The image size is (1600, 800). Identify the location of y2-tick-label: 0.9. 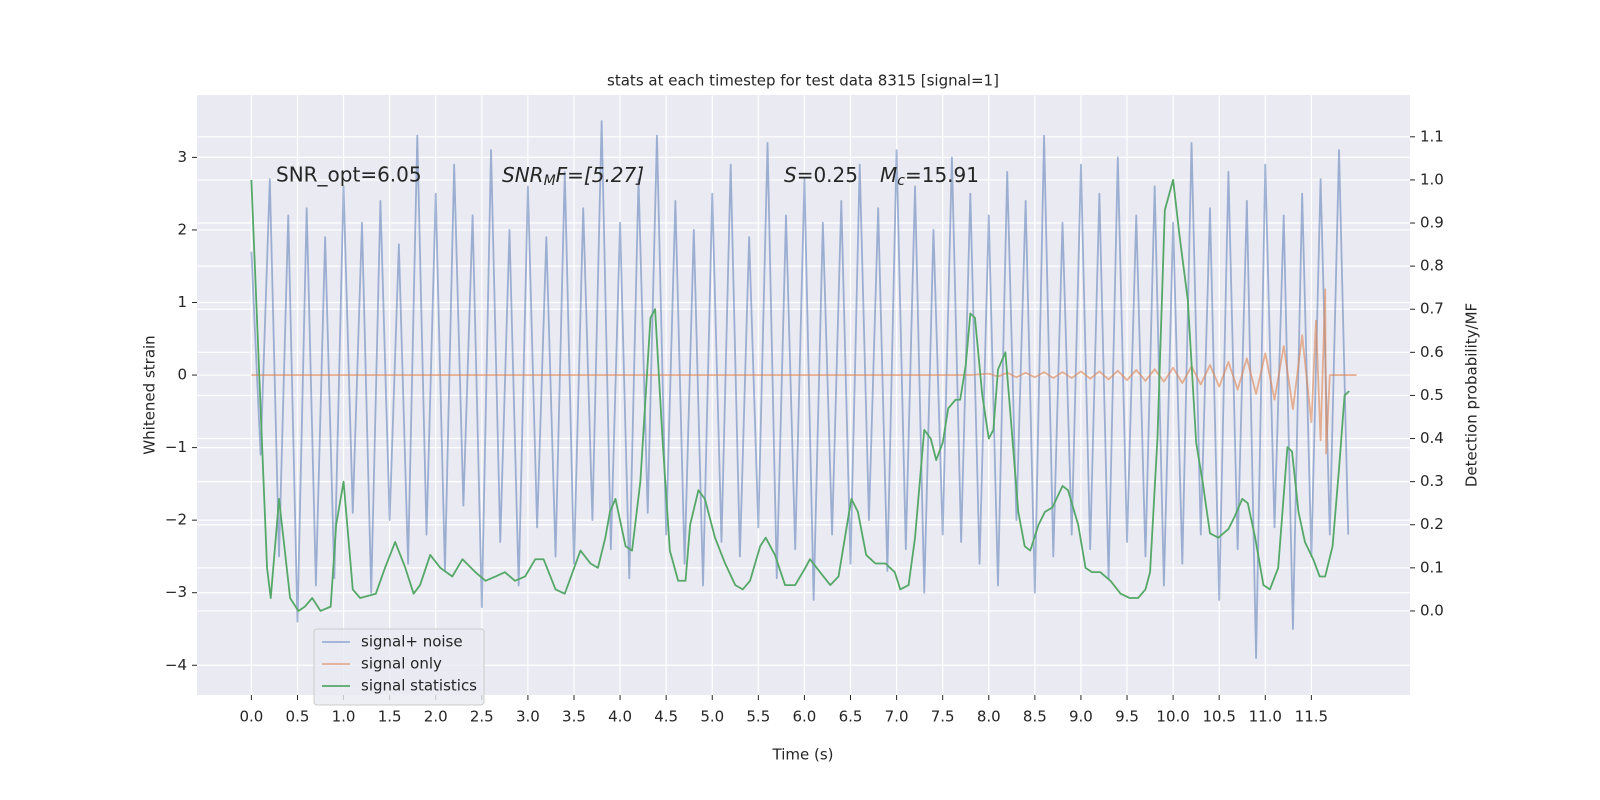
(1432, 223).